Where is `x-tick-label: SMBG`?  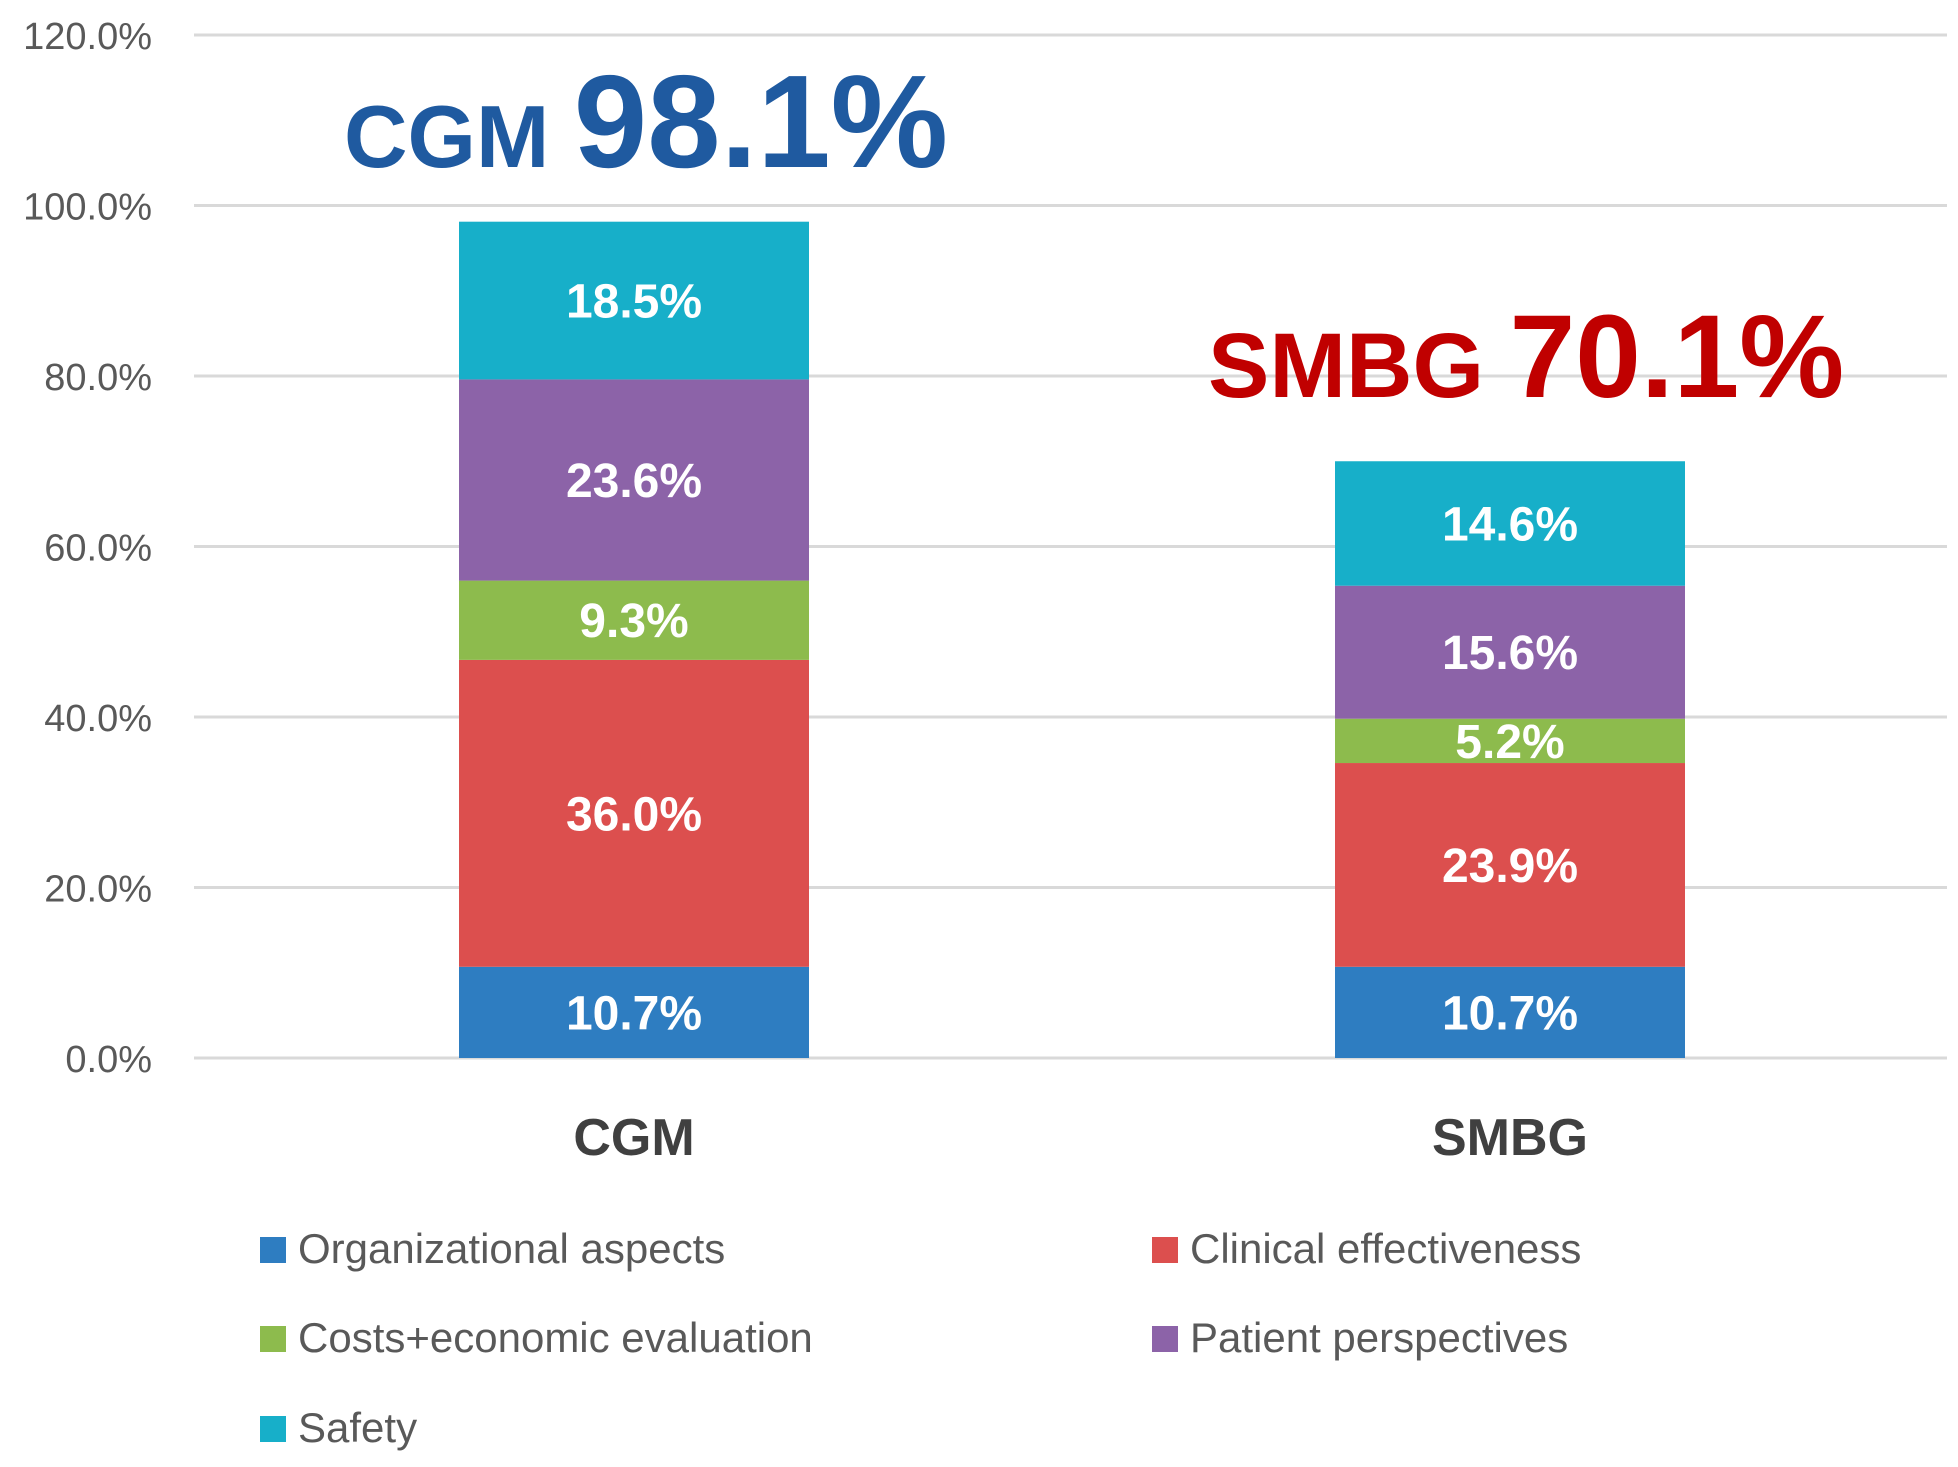
x-tick-label: SMBG is located at coordinates (1510, 1138).